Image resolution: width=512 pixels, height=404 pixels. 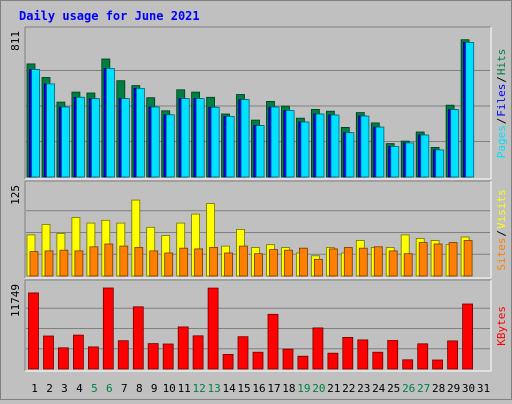 What do you see at coordinates (501, 326) in the screenshot?
I see `legend-item-kbytes: KBytes` at bounding box center [501, 326].